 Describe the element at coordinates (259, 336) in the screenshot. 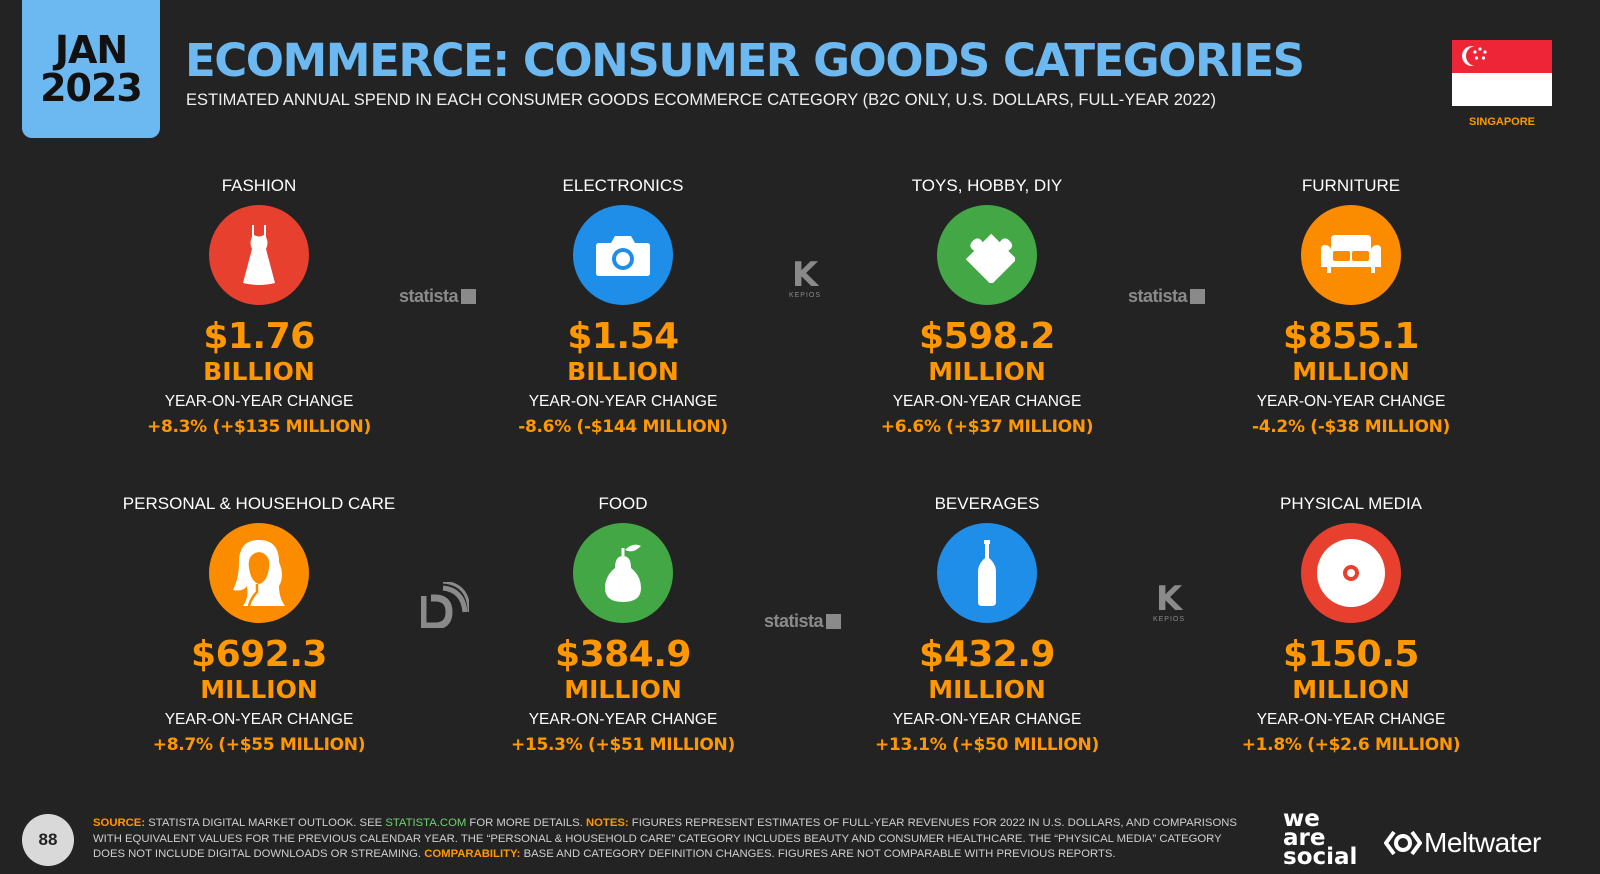

I see `category-value: $1.76` at that location.